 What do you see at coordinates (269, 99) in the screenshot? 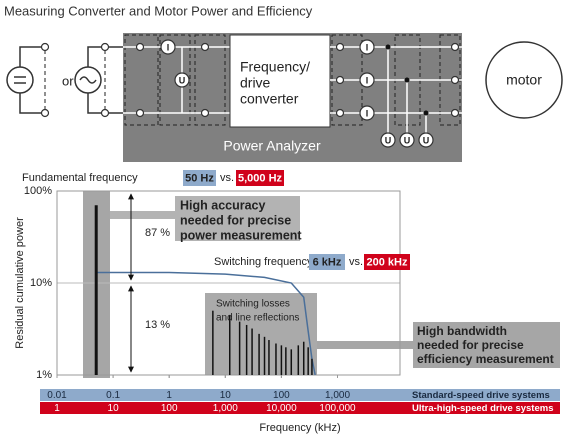
I see `converter-label: converter` at bounding box center [269, 99].